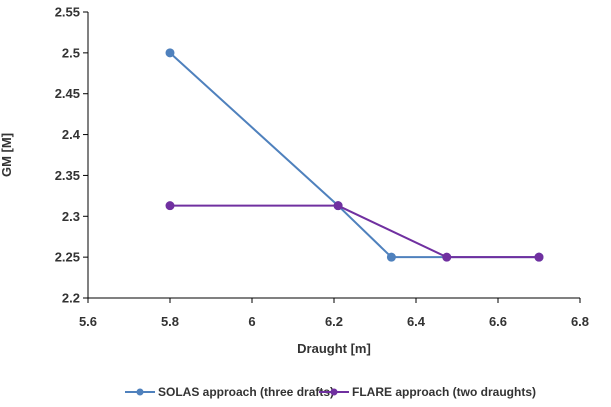 The height and width of the screenshot is (407, 611). I want to click on y-axis-title: GM [M], so click(7, 155).